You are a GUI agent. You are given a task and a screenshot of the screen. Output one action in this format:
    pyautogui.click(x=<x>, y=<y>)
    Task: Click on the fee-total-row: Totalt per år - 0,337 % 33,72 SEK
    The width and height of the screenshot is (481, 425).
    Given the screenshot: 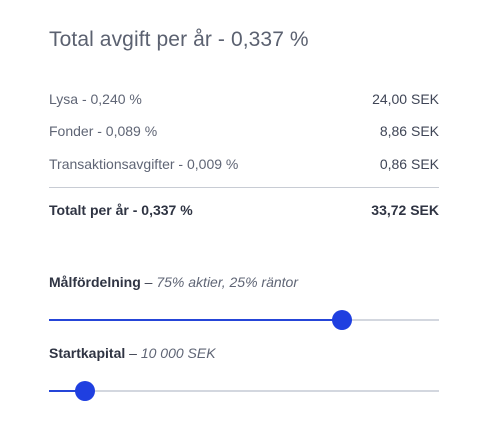 What is the action you would take?
    pyautogui.click(x=244, y=212)
    